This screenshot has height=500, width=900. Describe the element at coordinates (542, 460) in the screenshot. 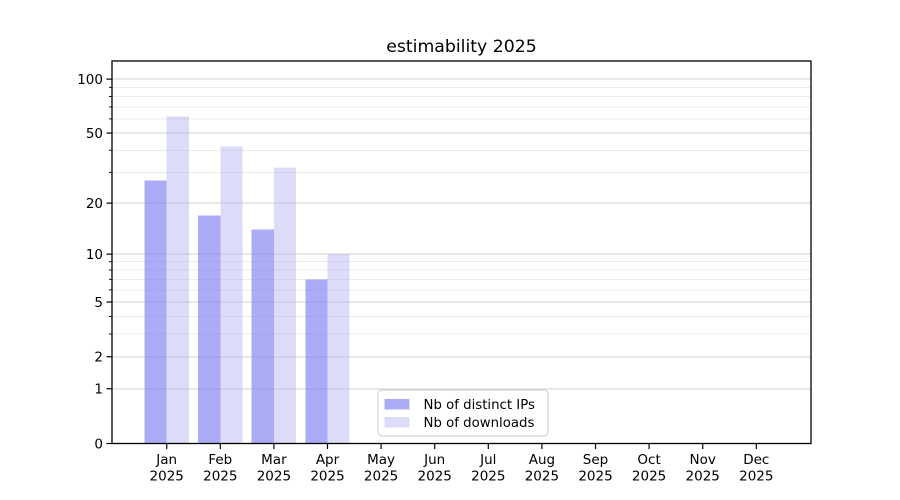

I see `month-label: Aug` at that location.